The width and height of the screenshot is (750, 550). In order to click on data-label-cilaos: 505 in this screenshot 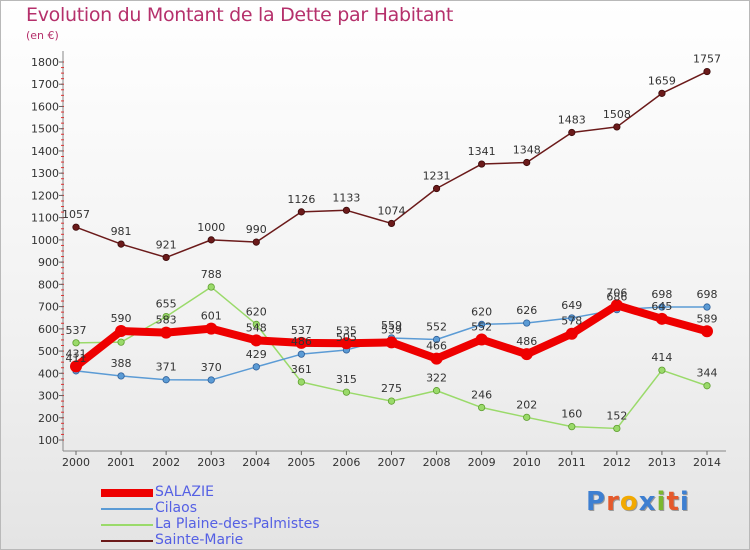, I will do `click(346, 337)`.